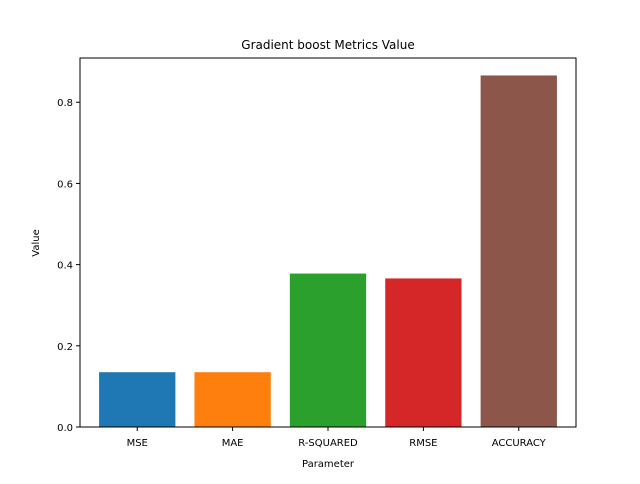 The height and width of the screenshot is (484, 640). Describe the element at coordinates (232, 399) in the screenshot. I see `bar-mae` at that location.